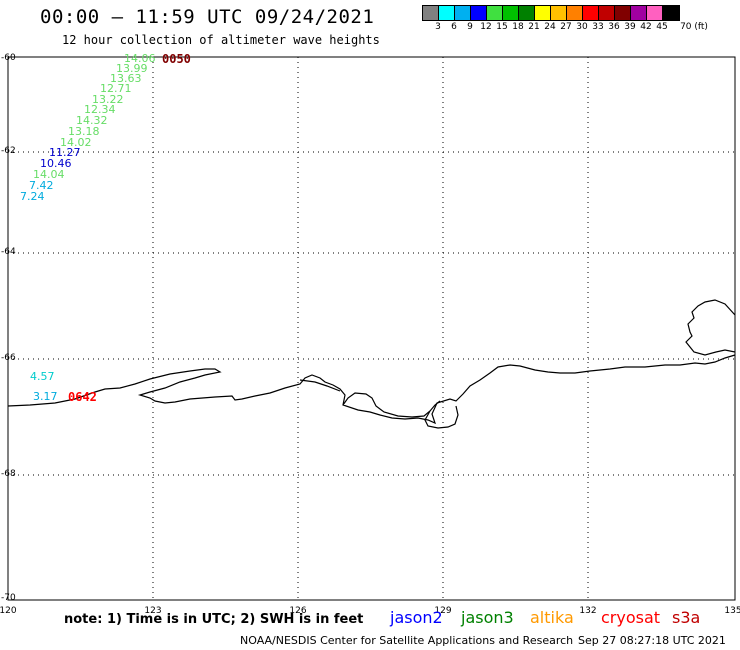 The width and height of the screenshot is (740, 650). What do you see at coordinates (8, 151) in the screenshot?
I see `y-tick-label: -62` at bounding box center [8, 151].